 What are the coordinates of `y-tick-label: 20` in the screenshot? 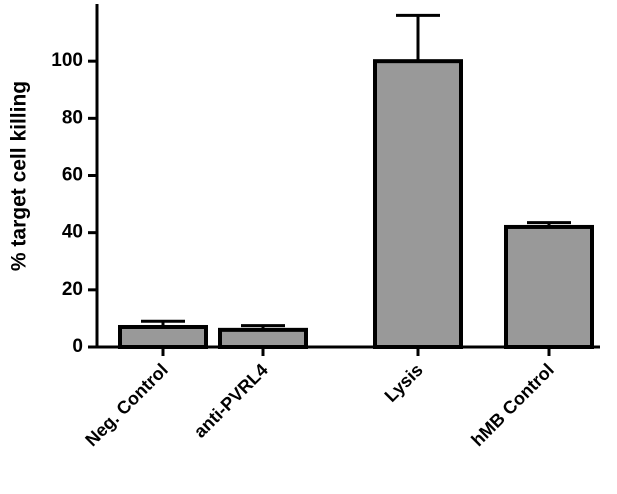 It's located at (72, 289).